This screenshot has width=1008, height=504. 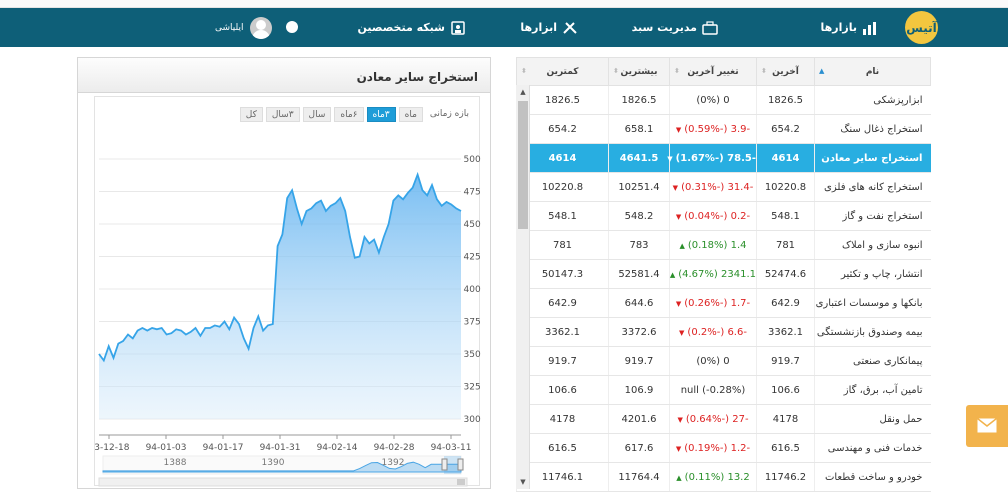 I want to click on cell-last: 781, so click(x=785, y=245).